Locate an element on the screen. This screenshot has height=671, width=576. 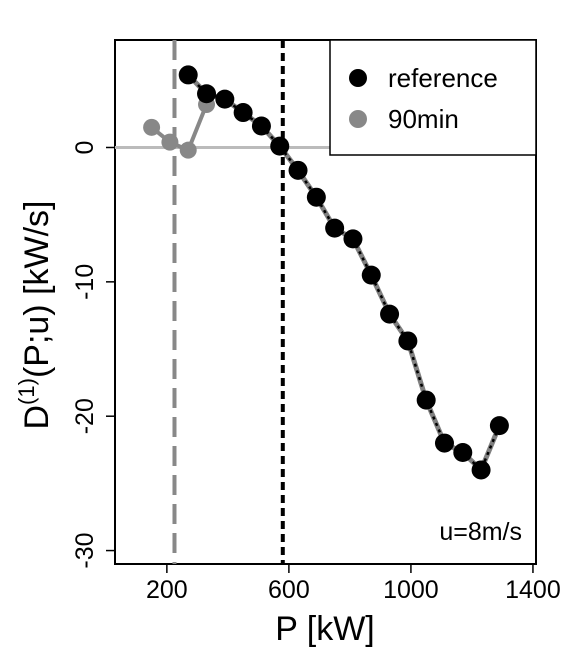
y-tick-label: -30 is located at coordinates (85, 550).